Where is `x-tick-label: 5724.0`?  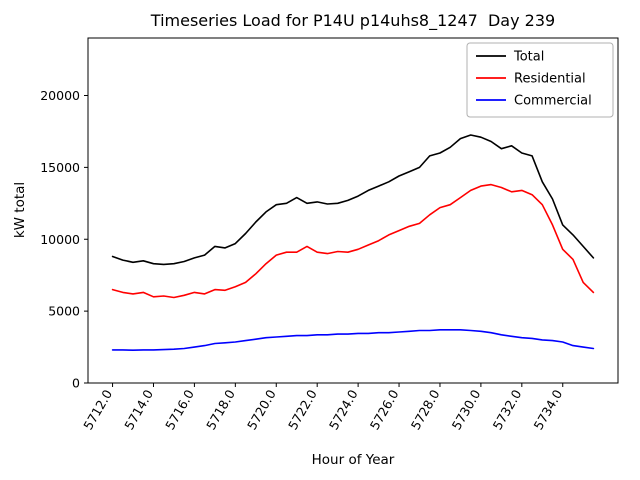
x-tick-label: 5724.0 is located at coordinates (343, 409).